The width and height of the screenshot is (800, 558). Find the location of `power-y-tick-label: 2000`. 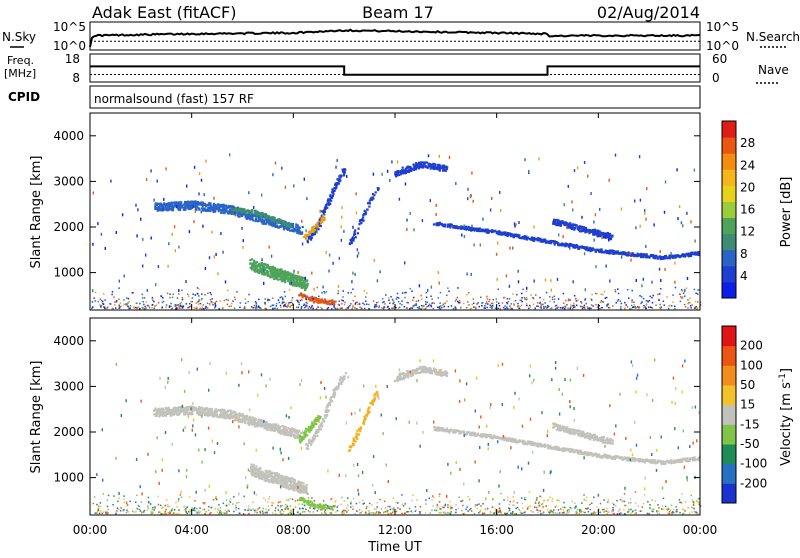

power-y-tick-label: 2000 is located at coordinates (68, 227).